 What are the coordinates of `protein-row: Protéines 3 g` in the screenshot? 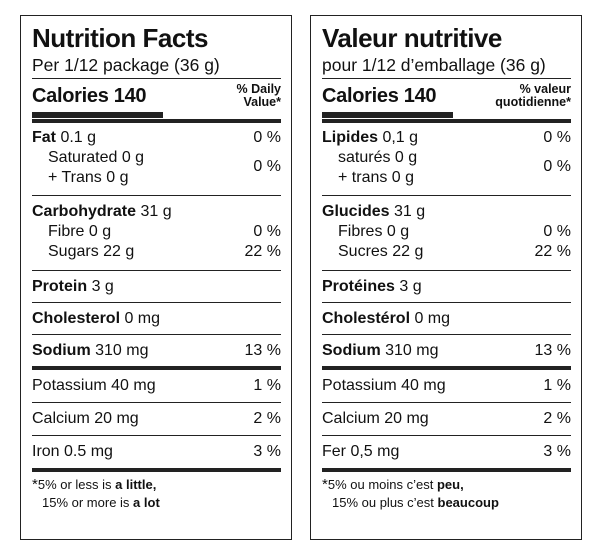 It's located at (446, 286).